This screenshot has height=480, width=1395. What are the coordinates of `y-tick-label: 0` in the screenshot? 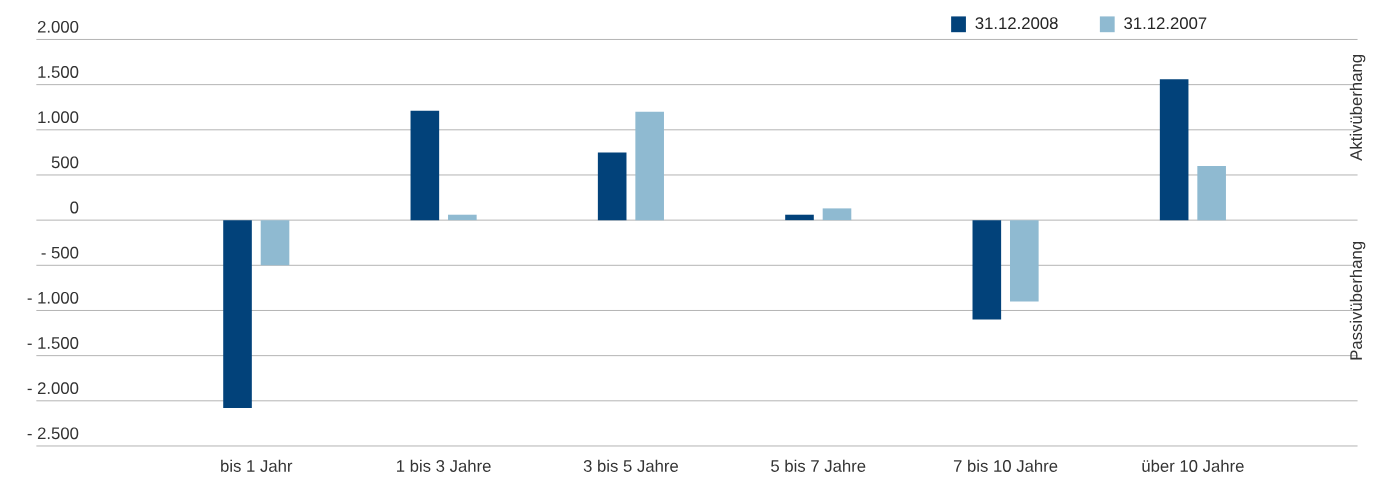 It's located at (74, 207).